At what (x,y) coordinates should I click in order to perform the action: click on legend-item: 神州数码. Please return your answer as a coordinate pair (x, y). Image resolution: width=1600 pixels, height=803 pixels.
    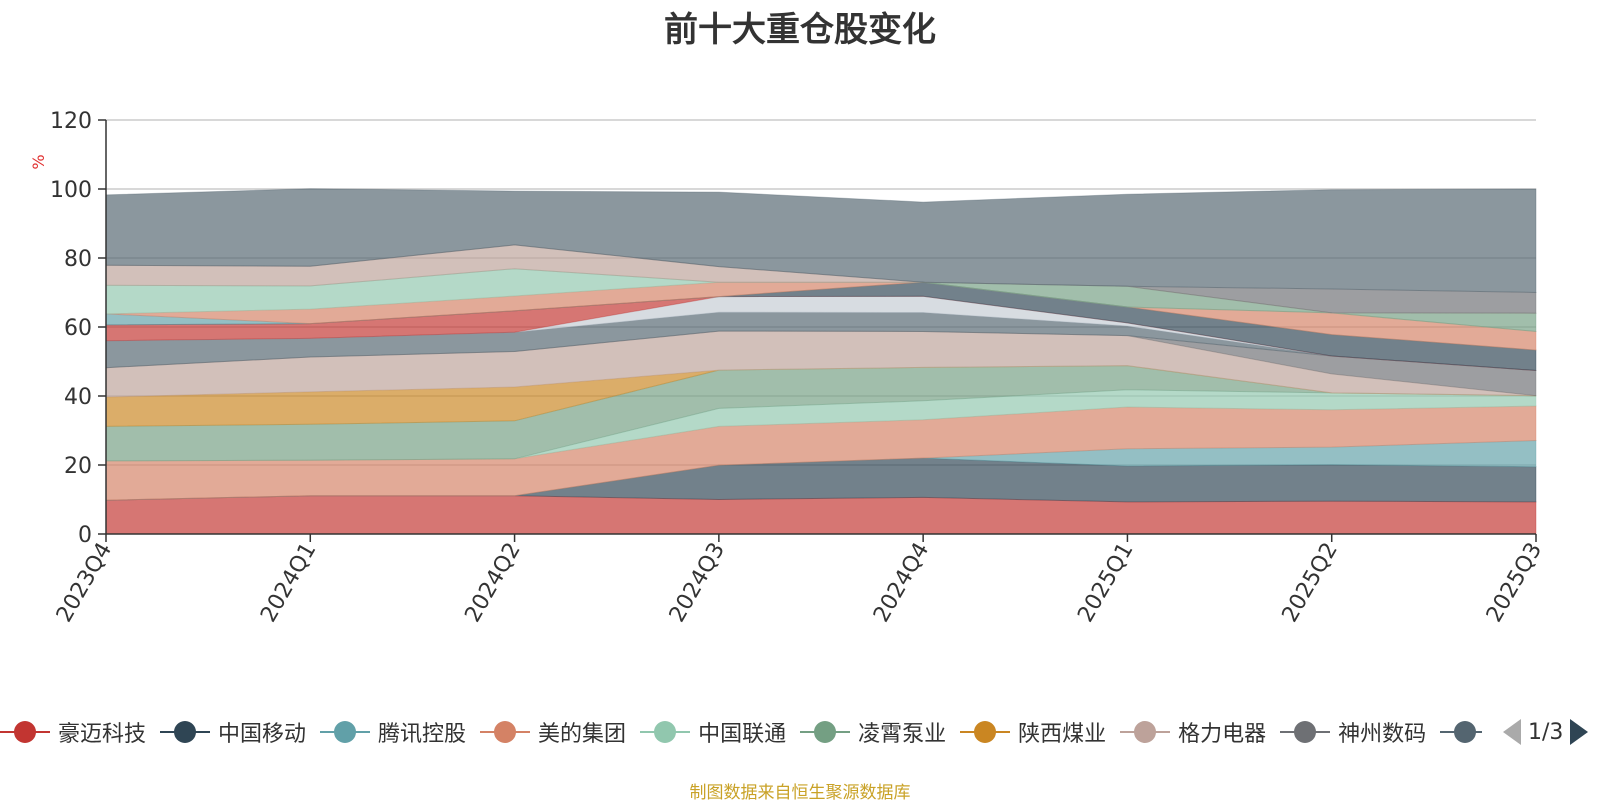
    Looking at the image, I should click on (1353, 732).